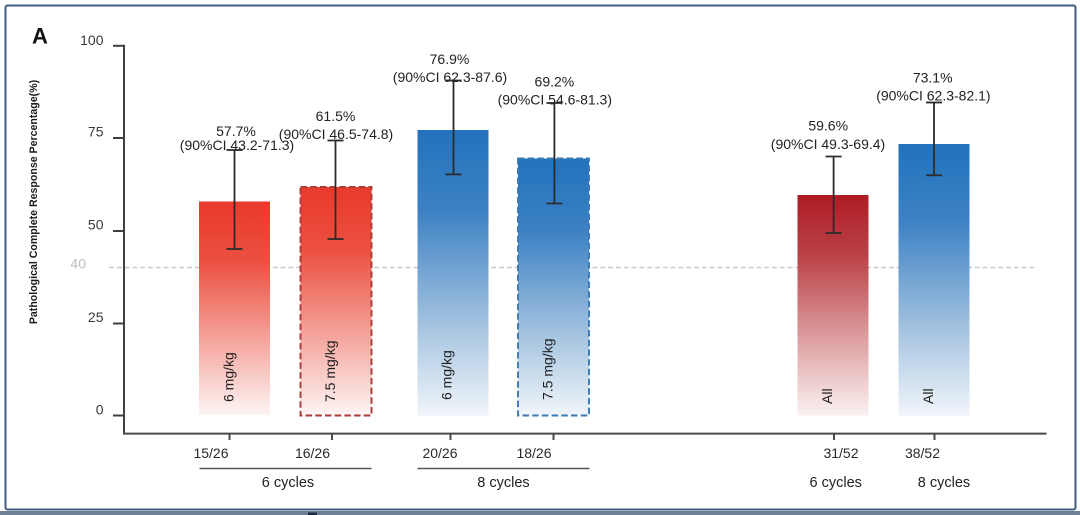 The height and width of the screenshot is (515, 1080). I want to click on svg-text: 100, so click(92, 40).